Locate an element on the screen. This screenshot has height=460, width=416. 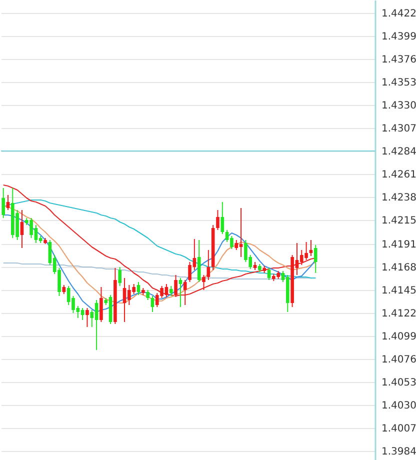
y-tick-label: 1.4261 is located at coordinates (399, 175).